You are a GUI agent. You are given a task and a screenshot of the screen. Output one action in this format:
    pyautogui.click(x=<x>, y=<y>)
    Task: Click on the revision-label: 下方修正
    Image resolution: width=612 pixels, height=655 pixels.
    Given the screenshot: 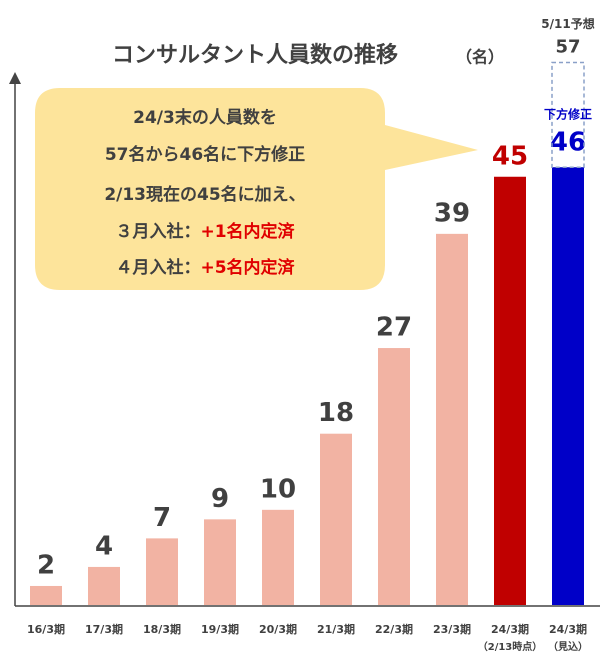 What is the action you would take?
    pyautogui.click(x=568, y=114)
    